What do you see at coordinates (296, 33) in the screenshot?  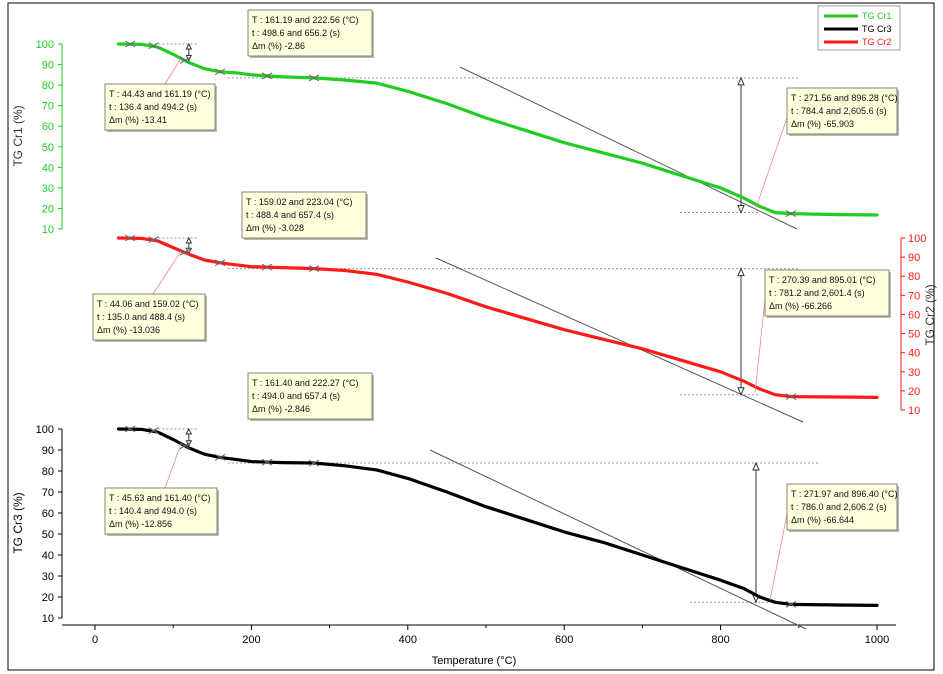 I see `annotation-line: t : 498.6 and 656.2 (s)` at bounding box center [296, 33].